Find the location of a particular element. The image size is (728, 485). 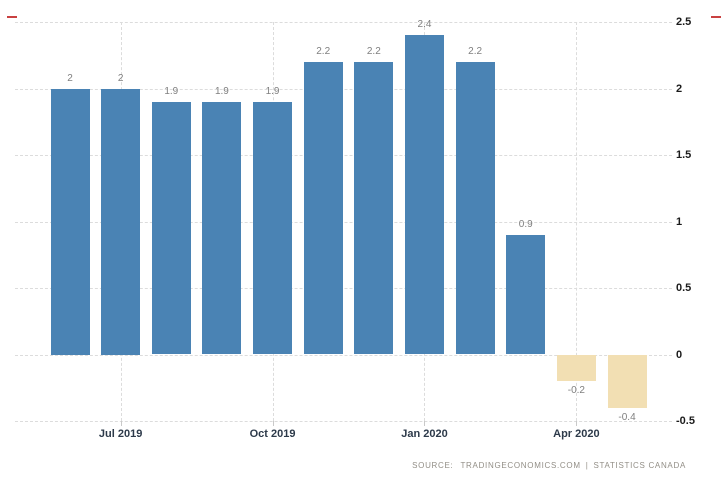

bar-value-label: -0.4 is located at coordinates (627, 417).